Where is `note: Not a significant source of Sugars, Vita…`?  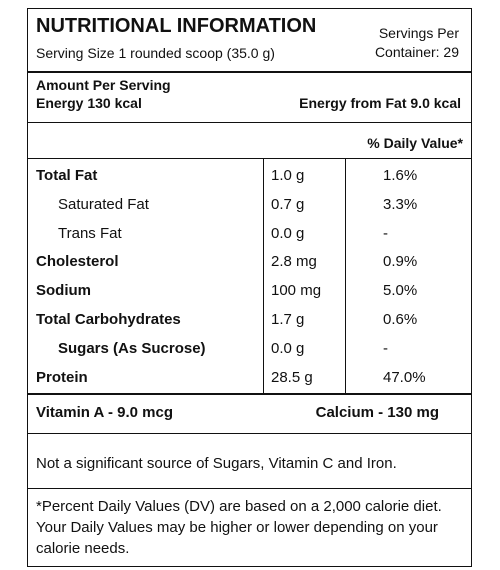 note: Not a significant source of Sugars, Vita… is located at coordinates (216, 463).